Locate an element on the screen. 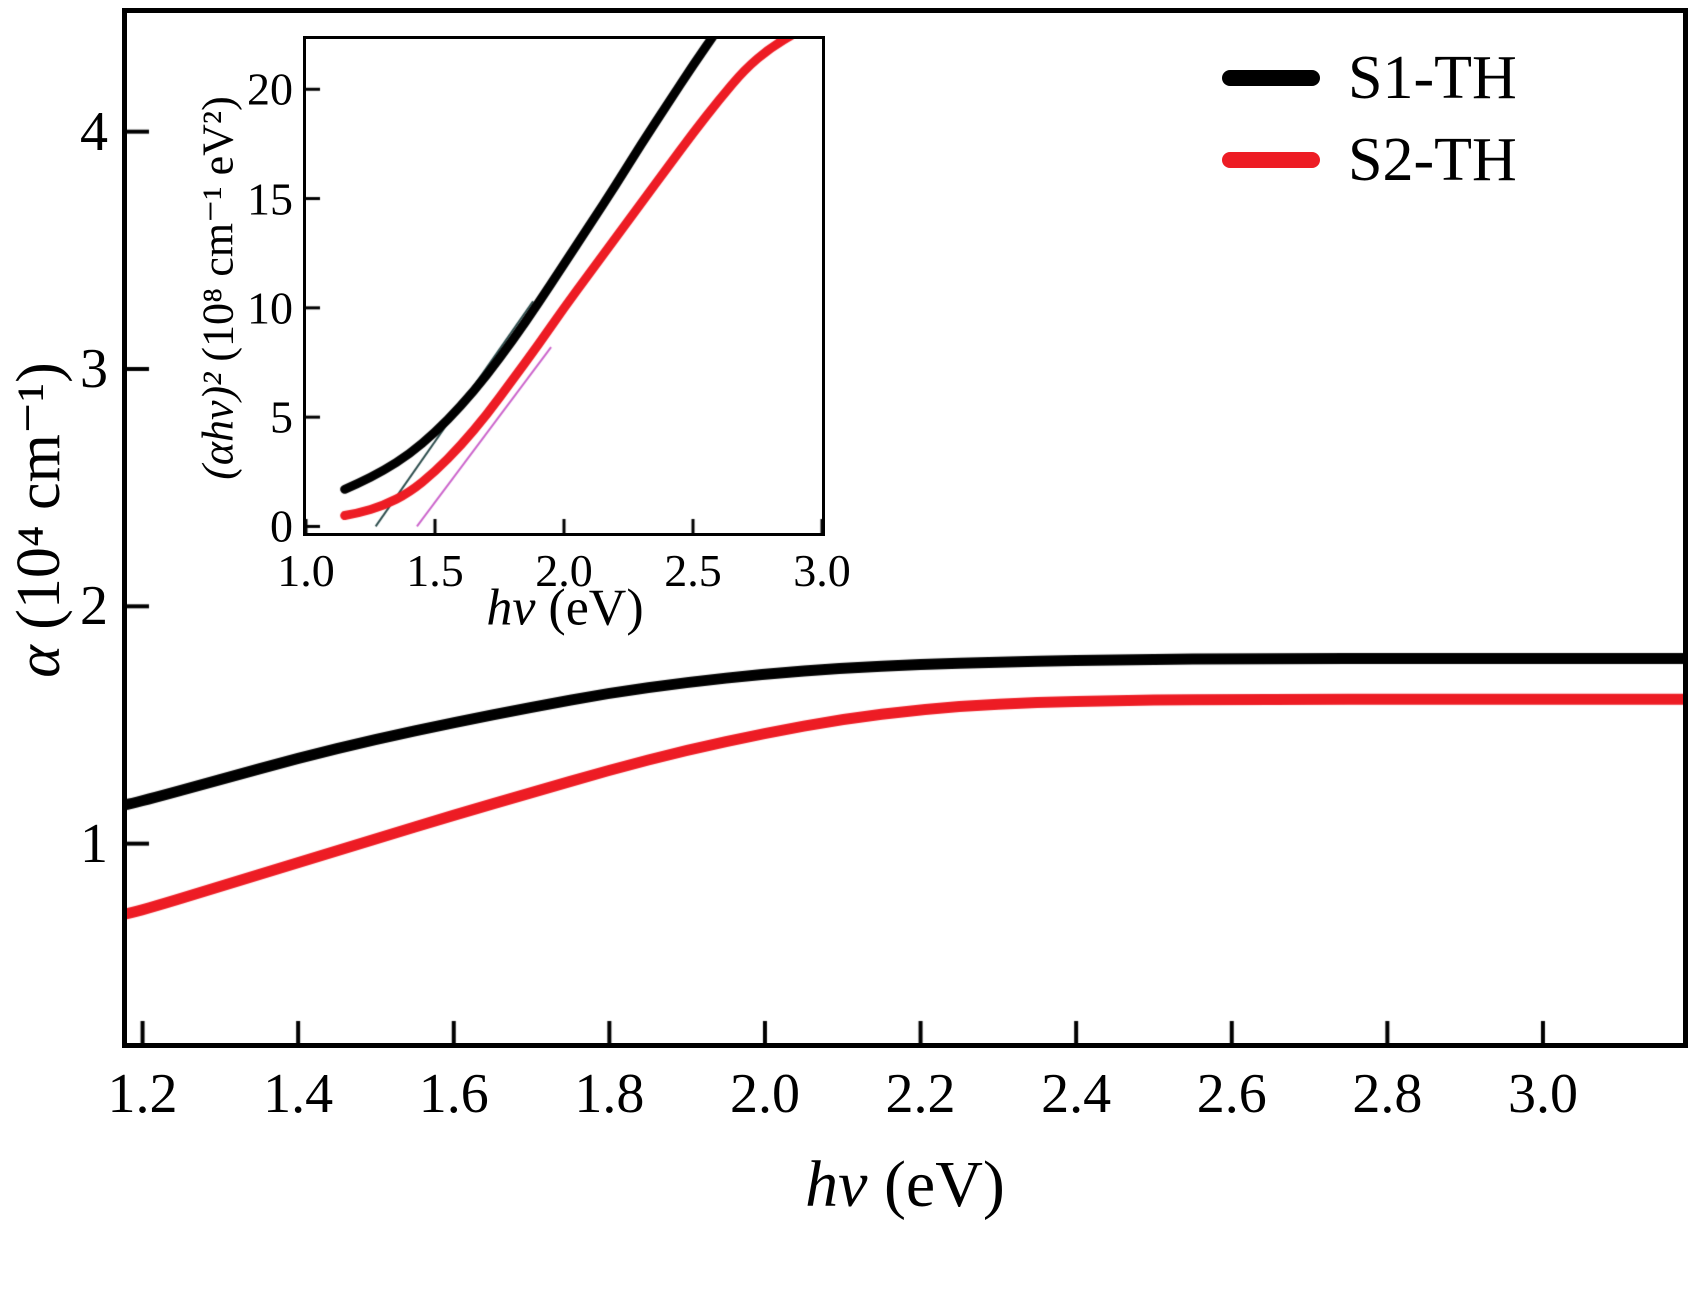  x-tick-label: 1.0 is located at coordinates (306, 570).